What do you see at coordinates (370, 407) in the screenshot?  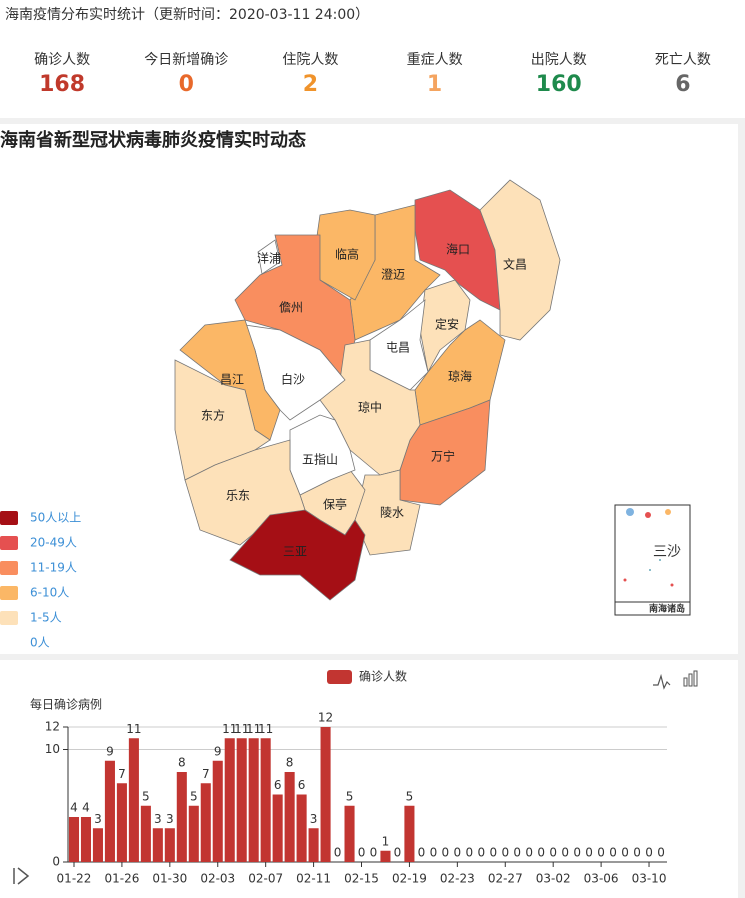 I see `region-label: 琼中` at bounding box center [370, 407].